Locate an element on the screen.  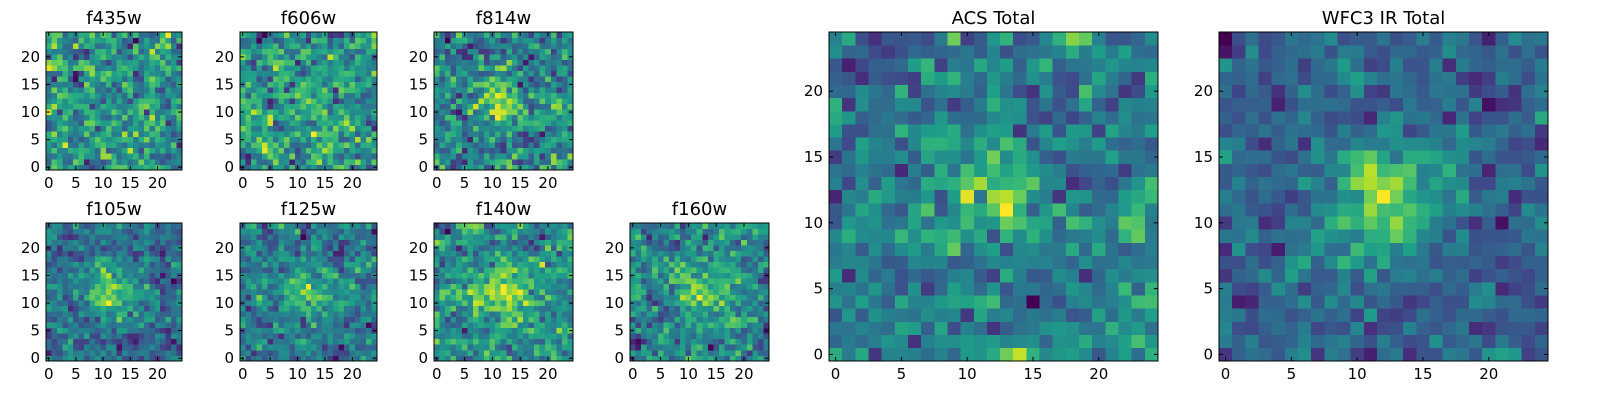
y-tick-label: 5 is located at coordinates (229, 140).